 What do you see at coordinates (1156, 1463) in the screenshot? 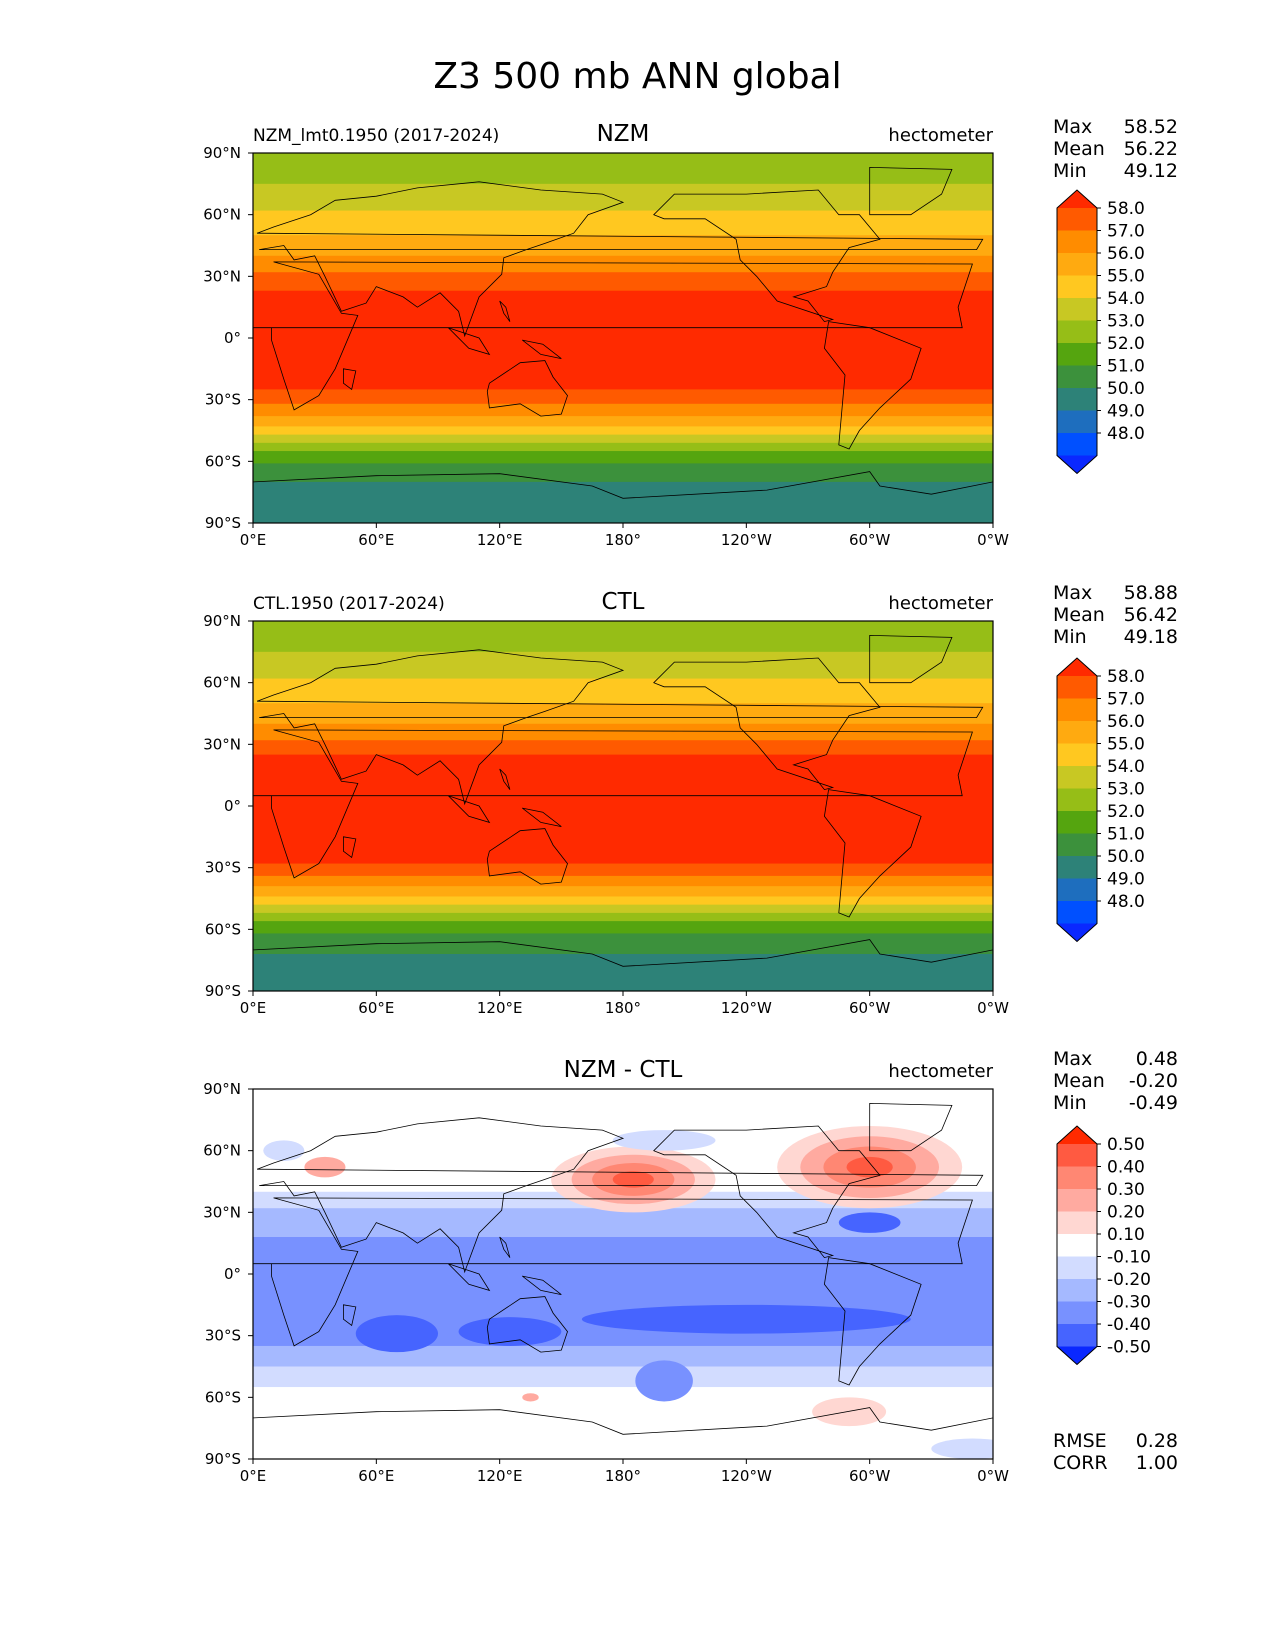
I see `stat-value-corr: 1.00` at bounding box center [1156, 1463].